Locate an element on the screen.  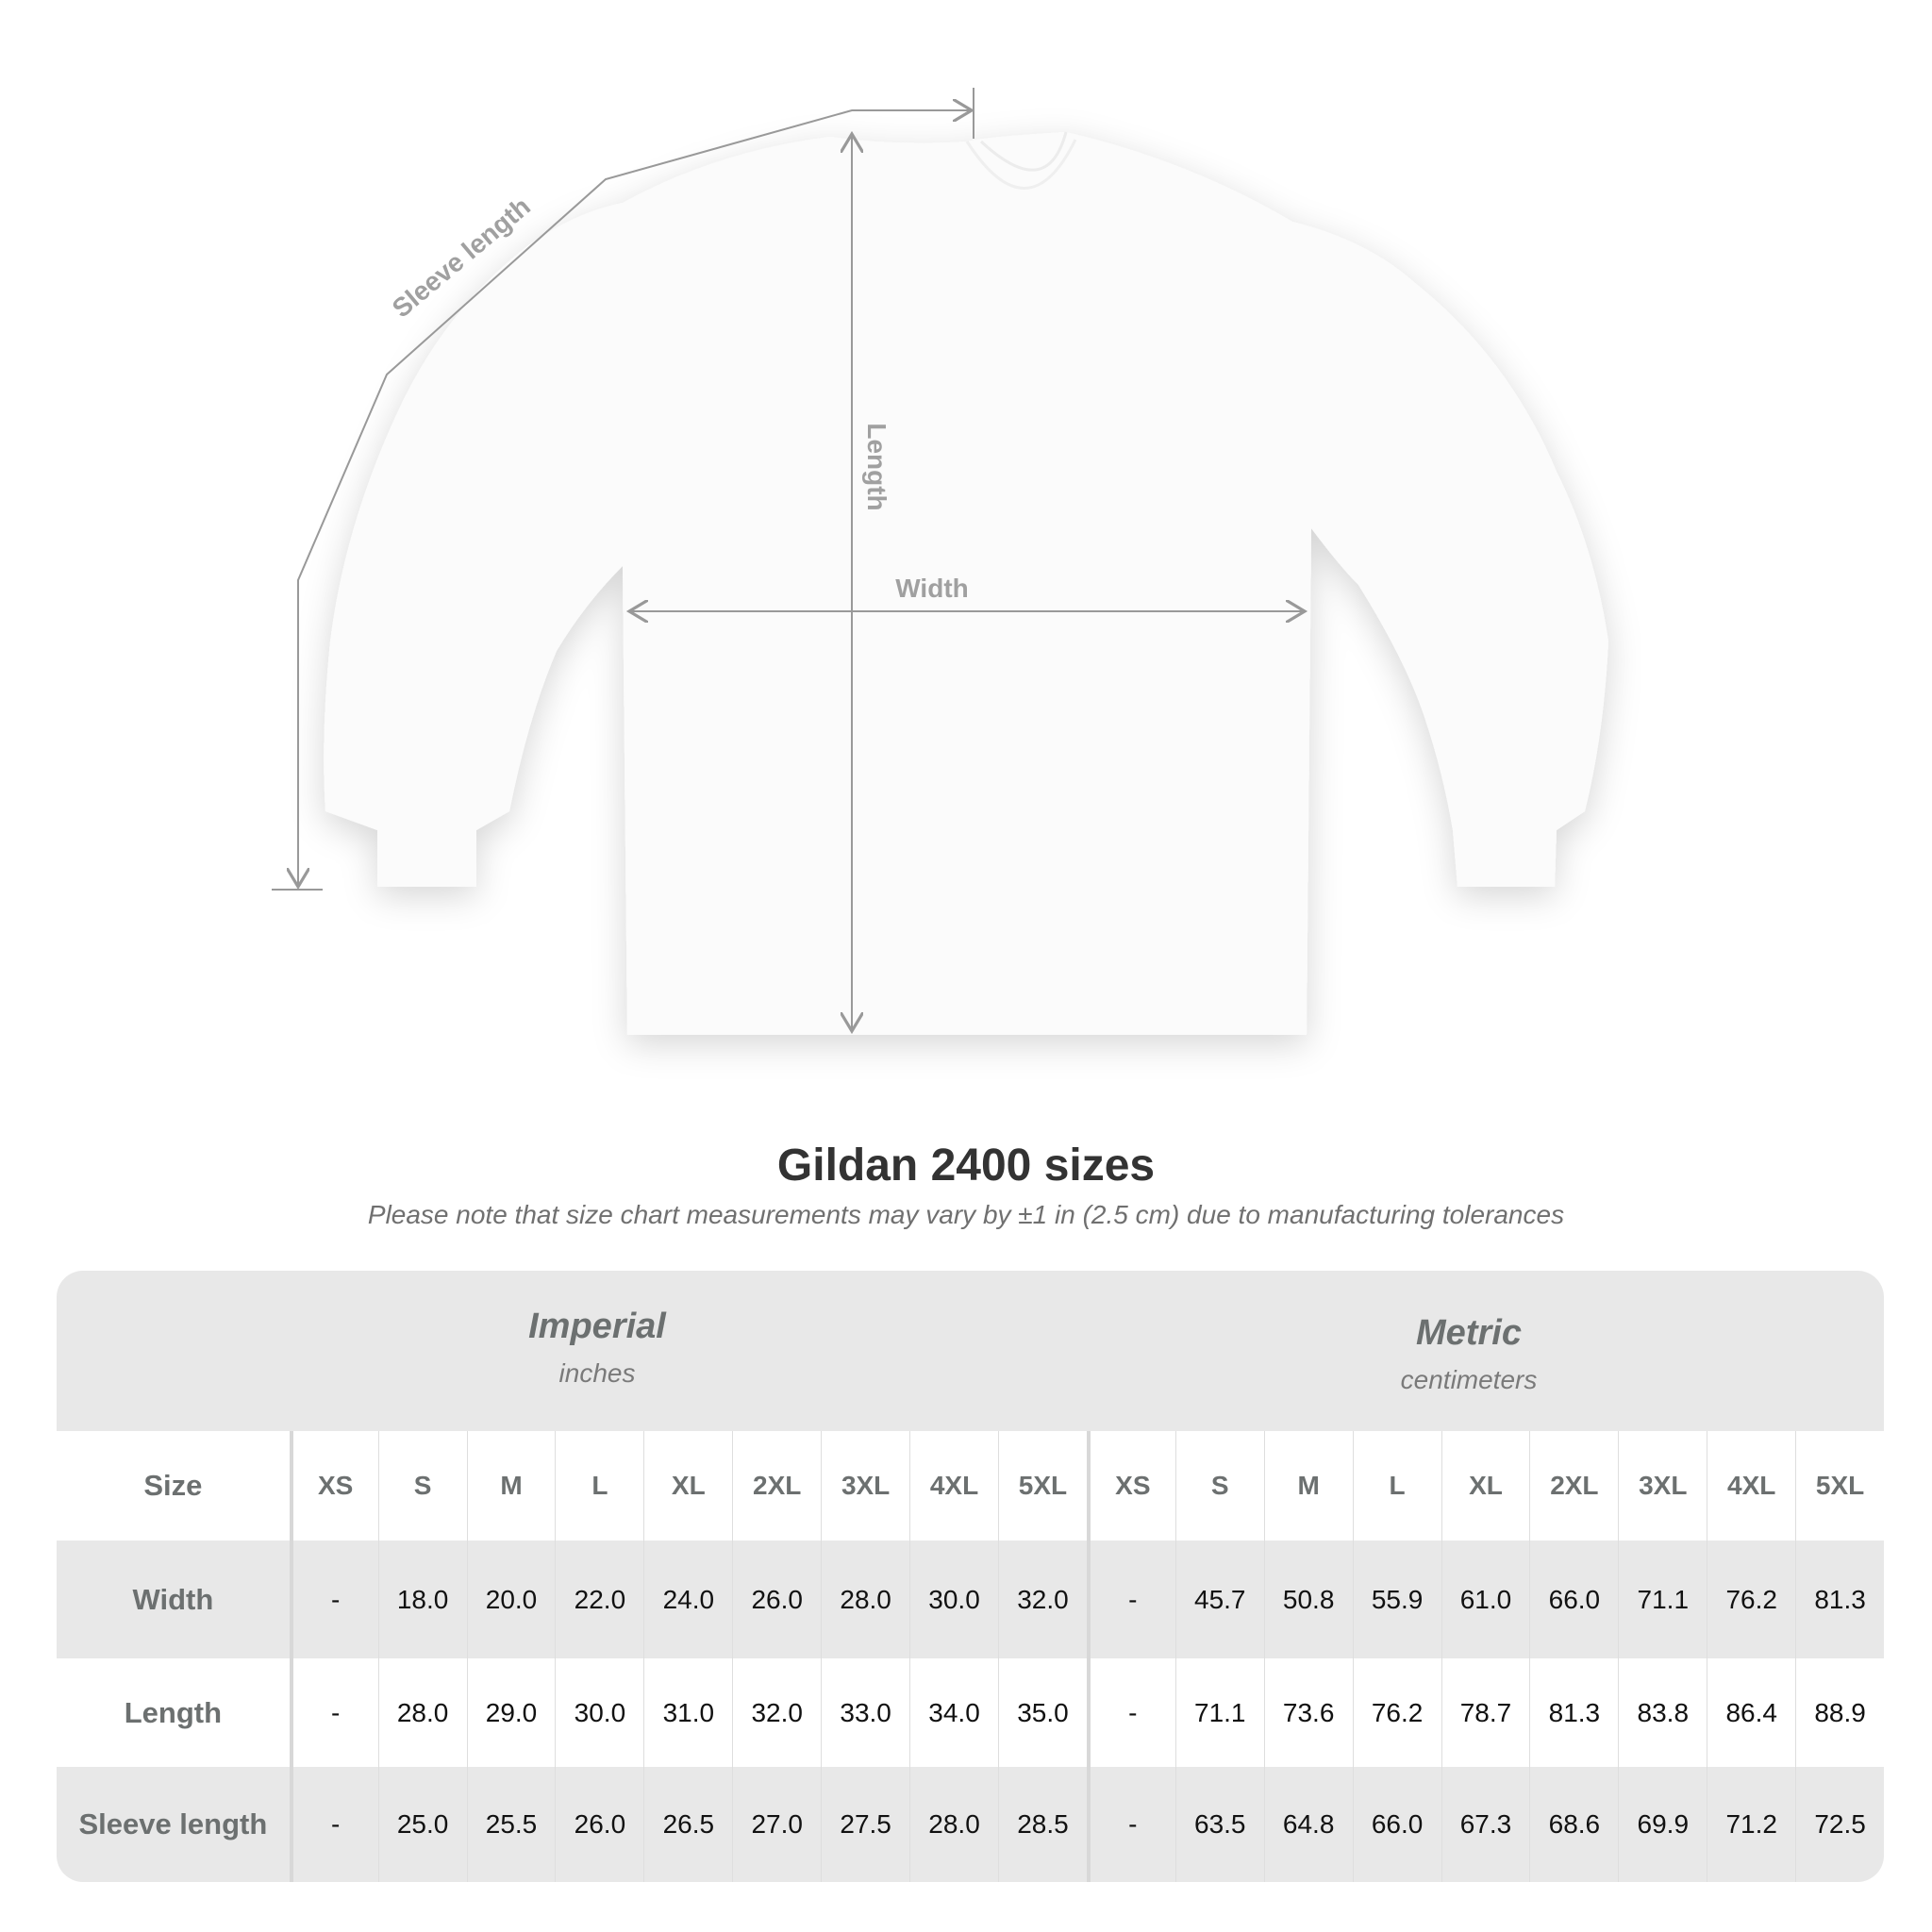
row-label: Length is located at coordinates (174, 1712).